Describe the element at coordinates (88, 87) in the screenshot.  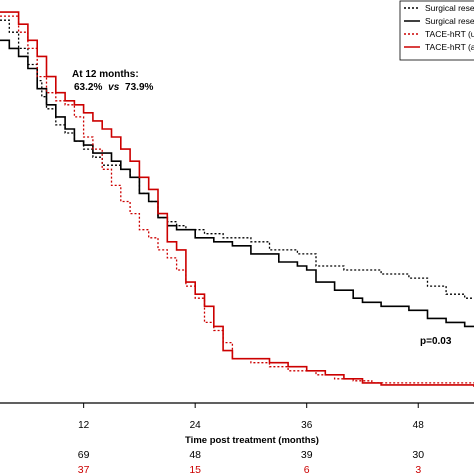
I see `annotation-rate-a: 63.2%` at that location.